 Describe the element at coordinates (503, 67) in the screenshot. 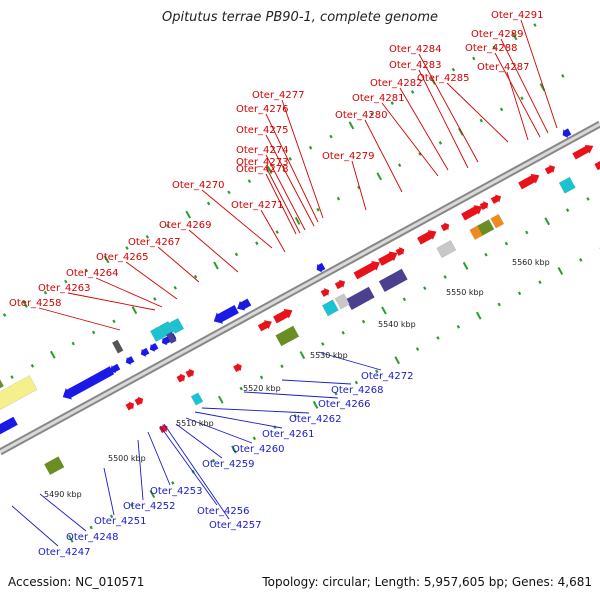

I see `gene-label-forward: Oter_4287` at that location.